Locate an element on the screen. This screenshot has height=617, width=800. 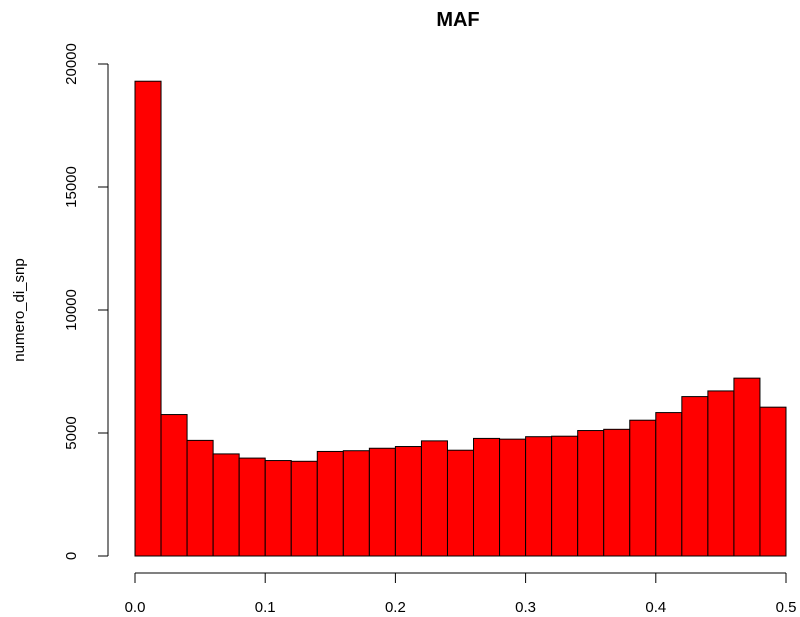
y-tick-label: 10000 is located at coordinates (71, 310).